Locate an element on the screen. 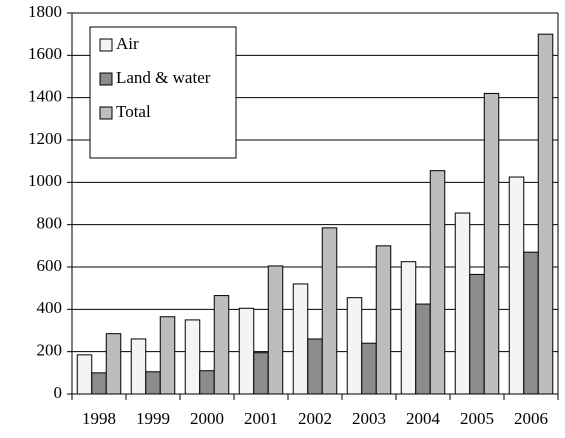 The image size is (565, 438). y-tick-label: 0 is located at coordinates (58, 392).